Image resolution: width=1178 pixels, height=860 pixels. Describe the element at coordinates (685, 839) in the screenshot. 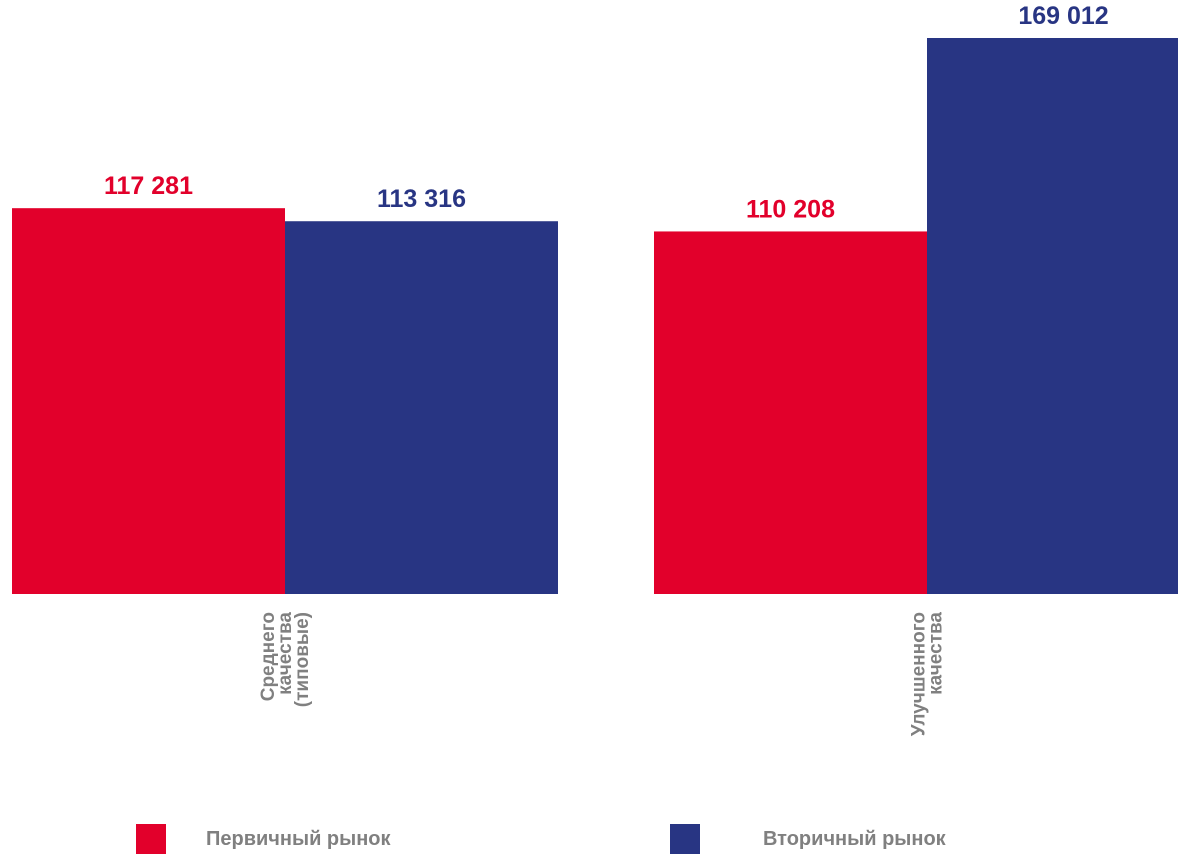

I see `legend-swatch-secondary` at that location.